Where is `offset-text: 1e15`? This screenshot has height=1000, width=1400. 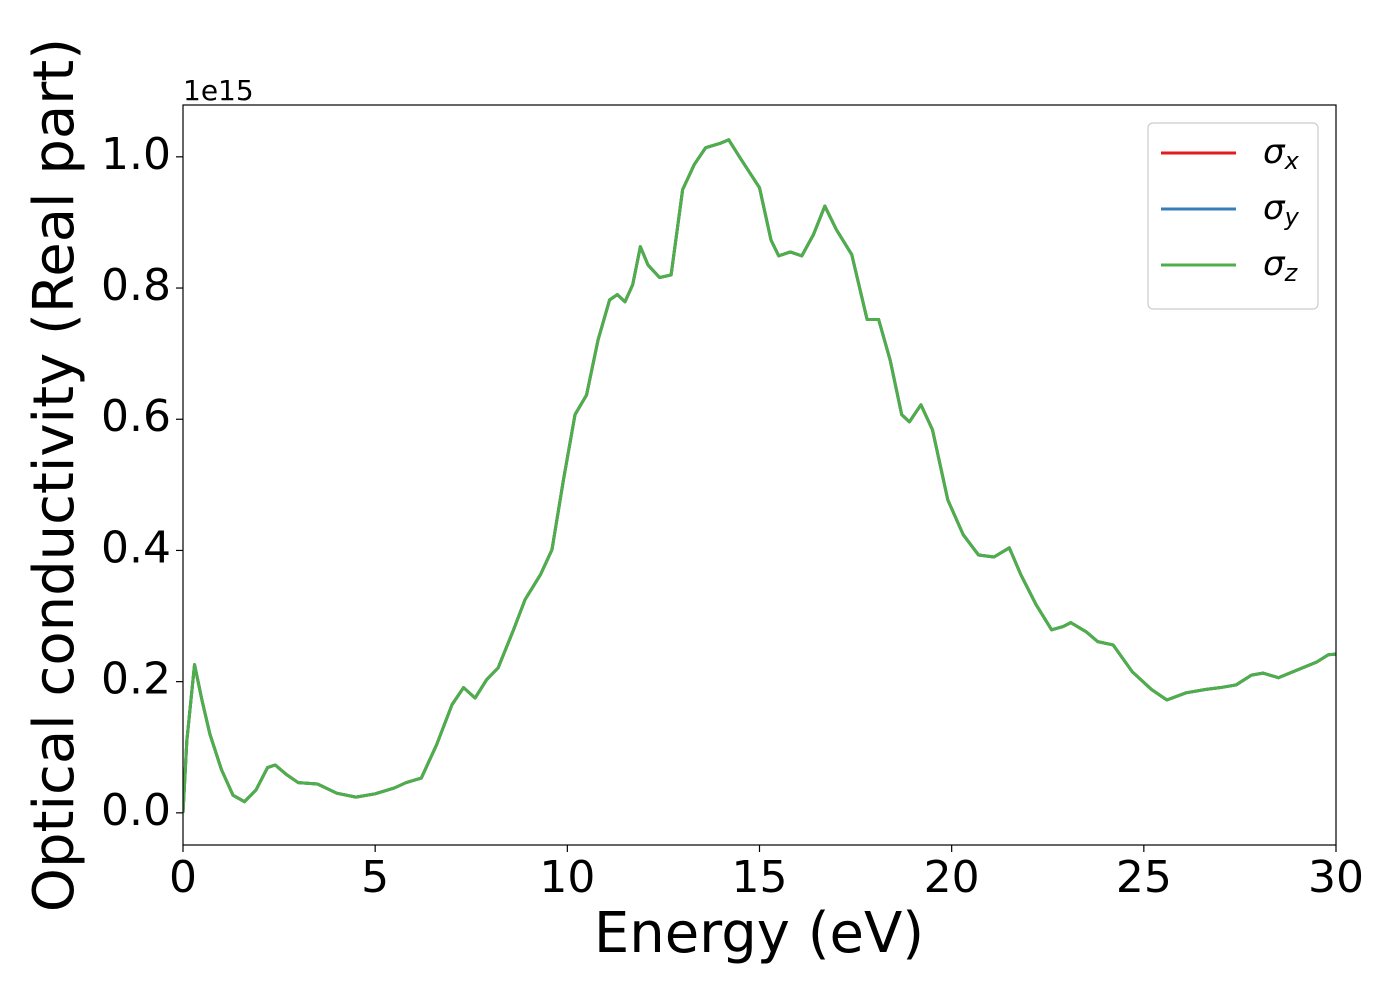
offset-text: 1e15 is located at coordinates (218, 90).